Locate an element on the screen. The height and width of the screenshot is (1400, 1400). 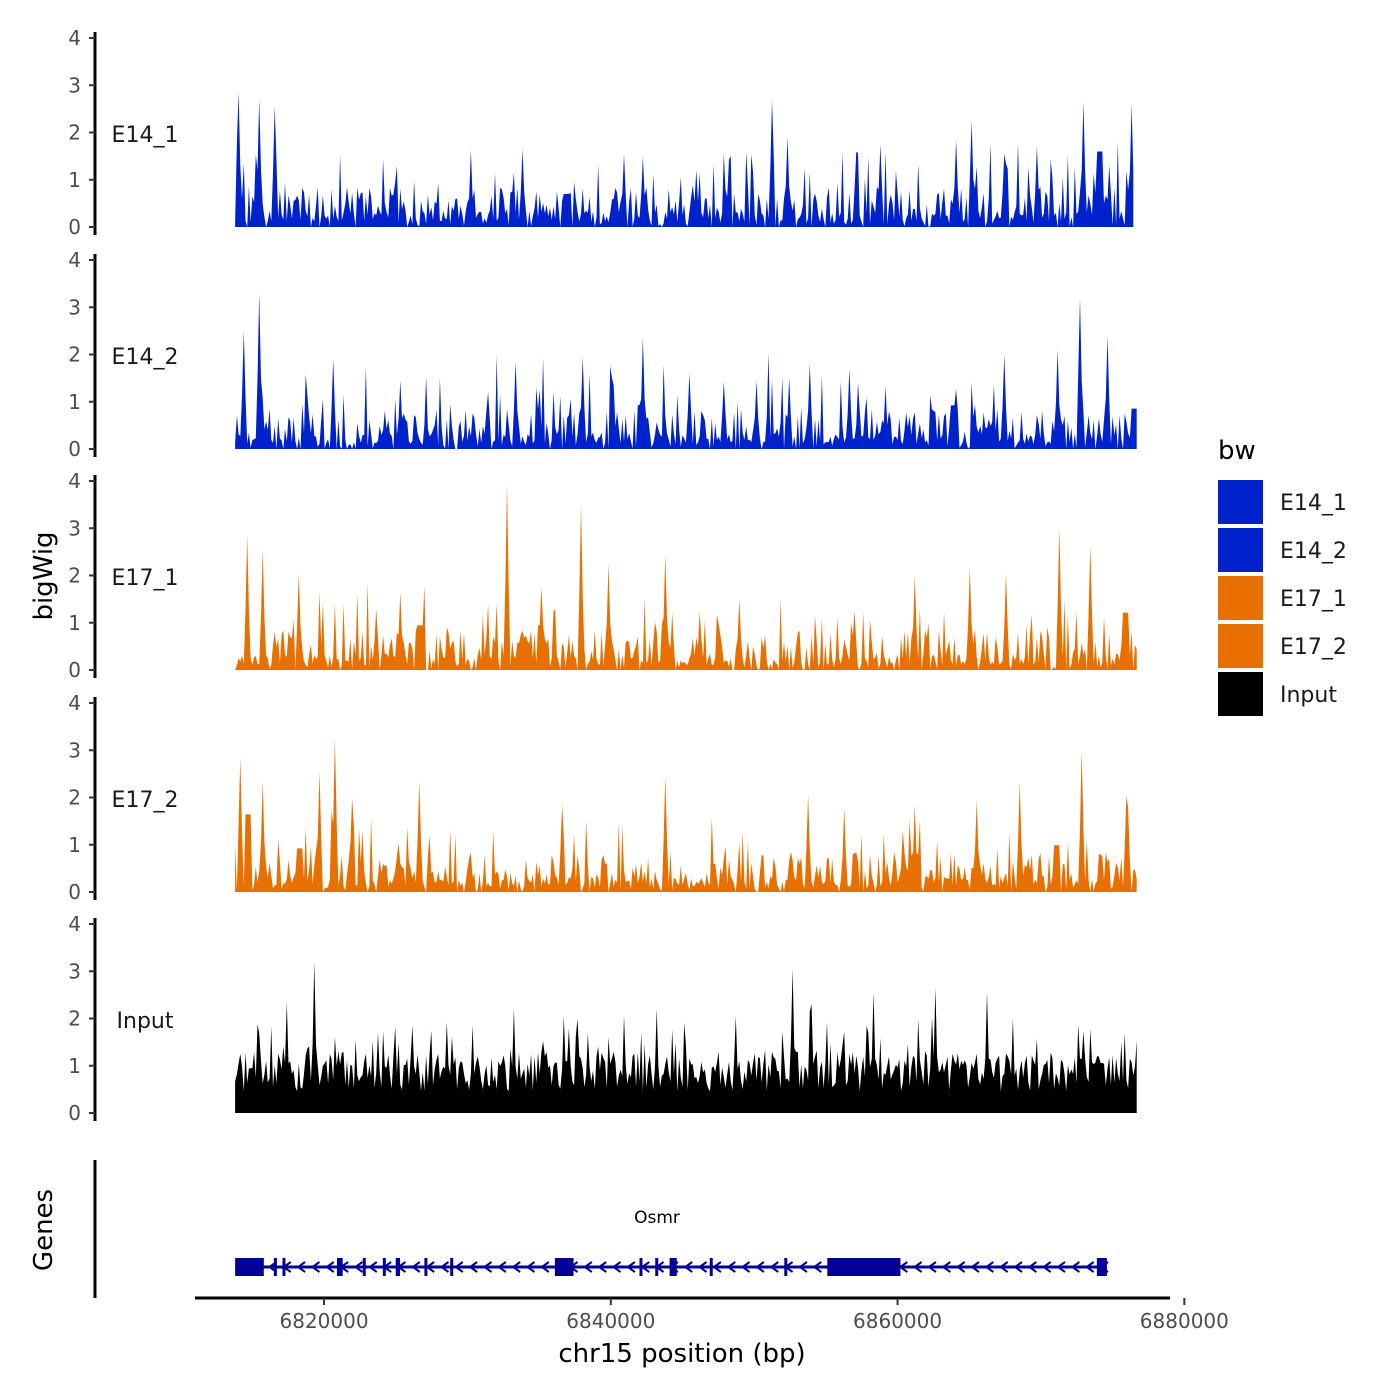
legend-item-E17_1: E17_1 is located at coordinates (1282, 598).